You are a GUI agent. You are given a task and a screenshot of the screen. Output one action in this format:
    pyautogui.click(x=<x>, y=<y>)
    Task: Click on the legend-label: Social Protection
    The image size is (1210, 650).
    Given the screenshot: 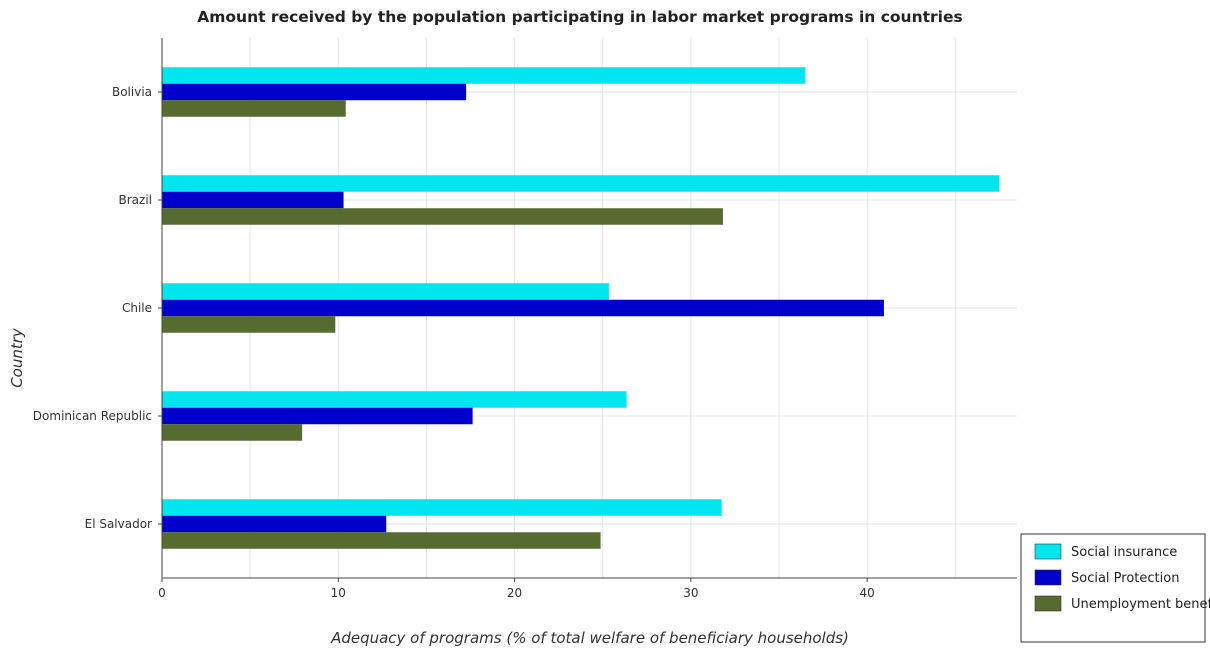 What is the action you would take?
    pyautogui.click(x=1125, y=578)
    